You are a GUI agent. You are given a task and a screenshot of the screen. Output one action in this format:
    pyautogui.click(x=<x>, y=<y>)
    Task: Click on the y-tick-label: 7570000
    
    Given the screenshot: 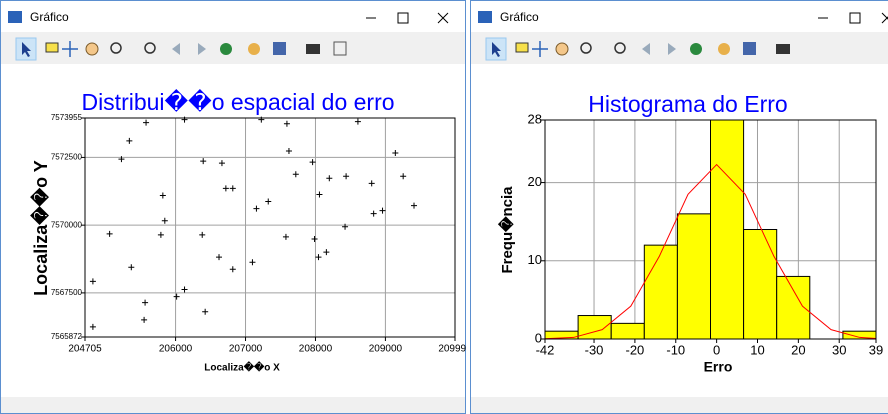 What is the action you would take?
    pyautogui.click(x=67, y=224)
    